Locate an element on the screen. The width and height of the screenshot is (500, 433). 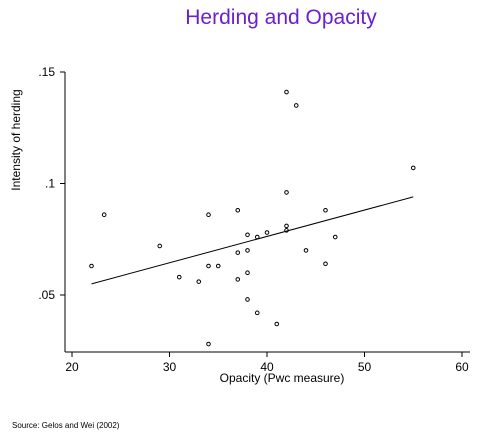
x-axis-ticks: 20 30 40 50 60 is located at coordinates (267, 363).